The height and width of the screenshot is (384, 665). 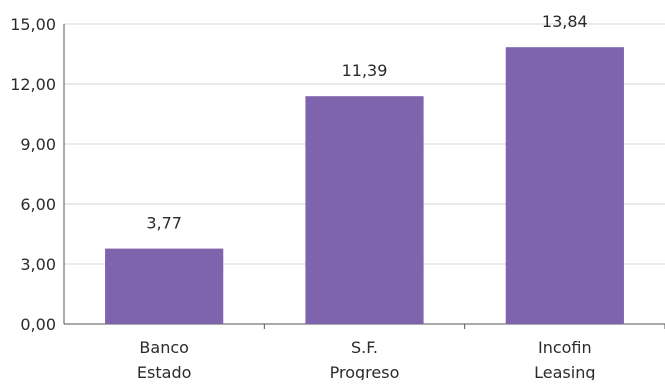 I want to click on category-label: Incofin, so click(x=565, y=347).